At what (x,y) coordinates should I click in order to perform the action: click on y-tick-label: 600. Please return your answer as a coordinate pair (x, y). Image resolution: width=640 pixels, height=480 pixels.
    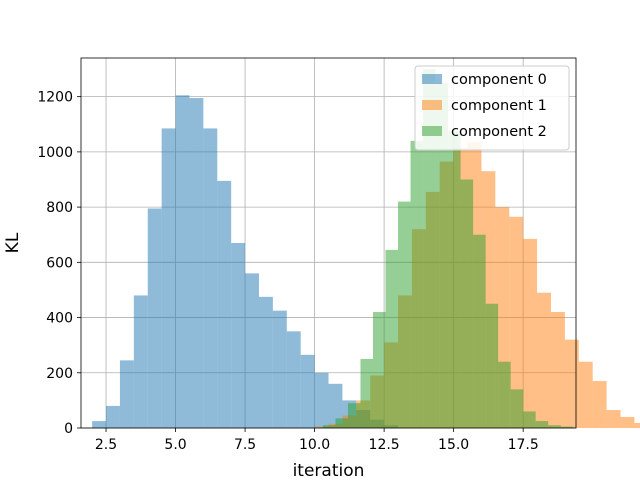
    Looking at the image, I should click on (59, 263).